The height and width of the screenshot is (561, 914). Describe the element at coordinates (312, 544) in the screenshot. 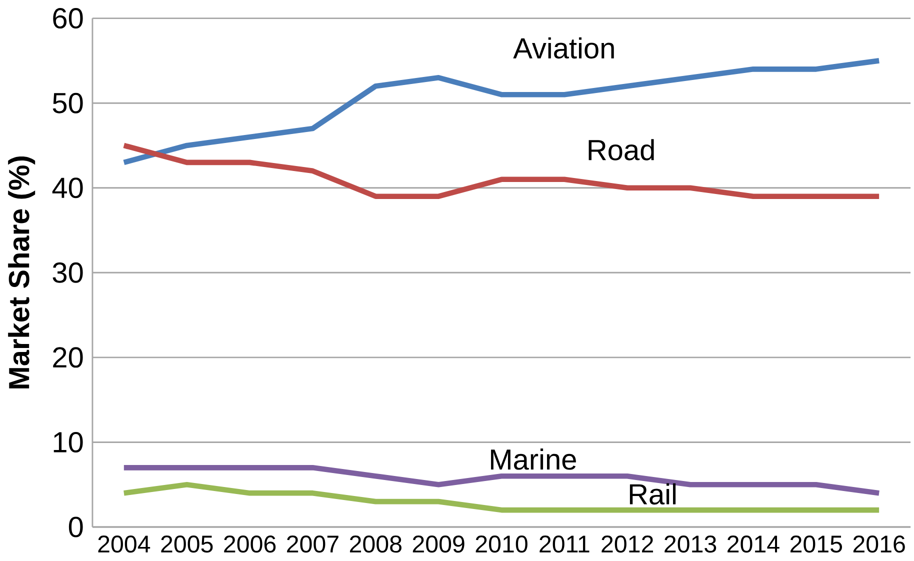

I see `x-tick-label: 2007` at that location.